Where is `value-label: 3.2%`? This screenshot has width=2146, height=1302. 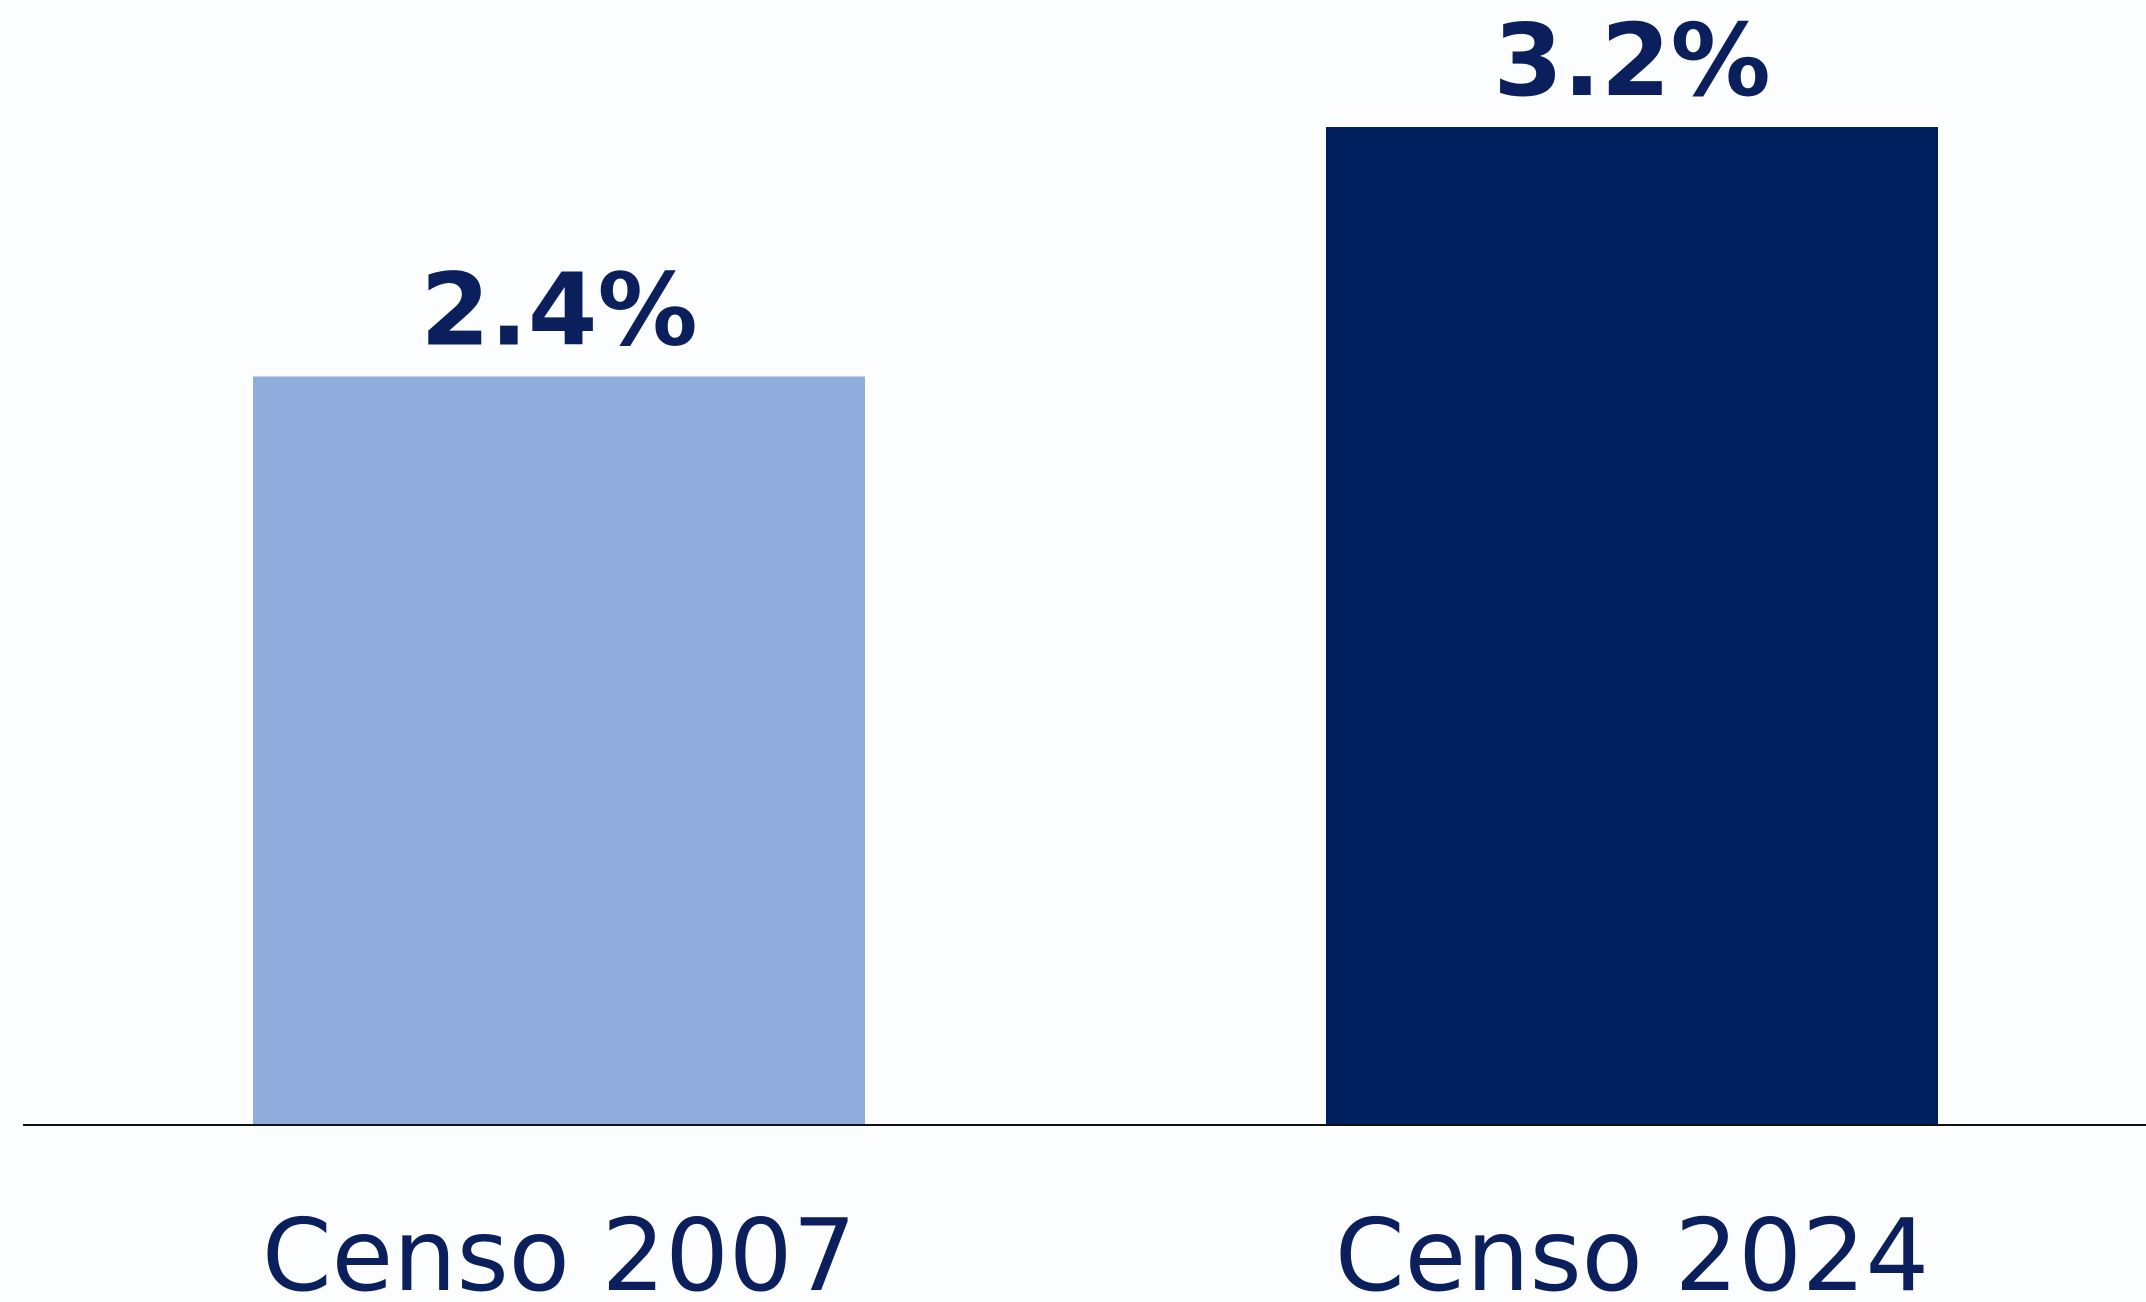
value-label: 3.2% is located at coordinates (1631, 60).